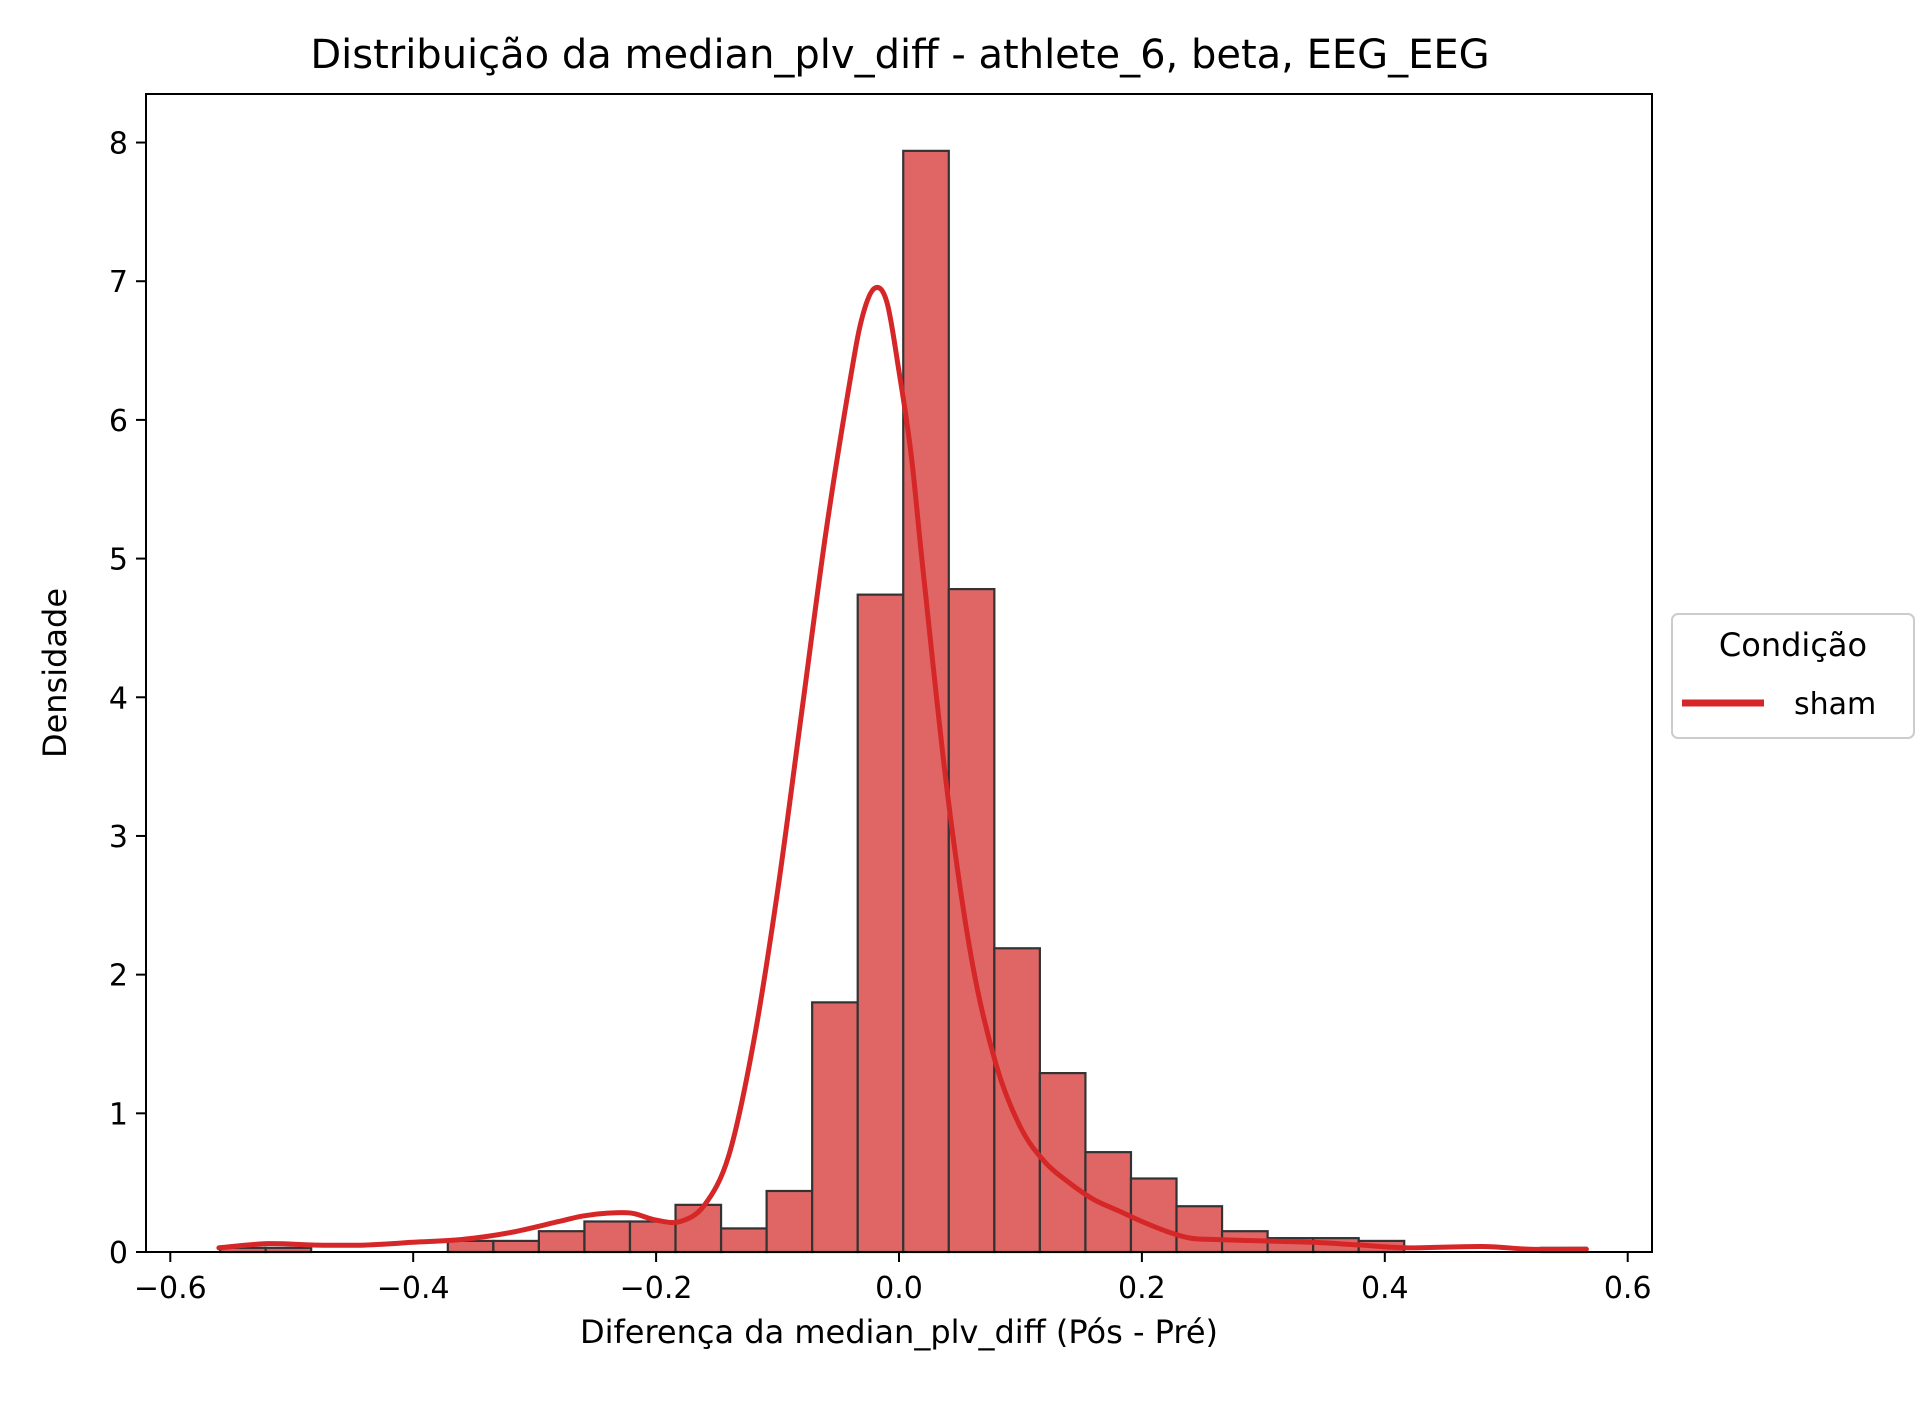  I want to click on legend: Condição sham, so click(1793, 676).